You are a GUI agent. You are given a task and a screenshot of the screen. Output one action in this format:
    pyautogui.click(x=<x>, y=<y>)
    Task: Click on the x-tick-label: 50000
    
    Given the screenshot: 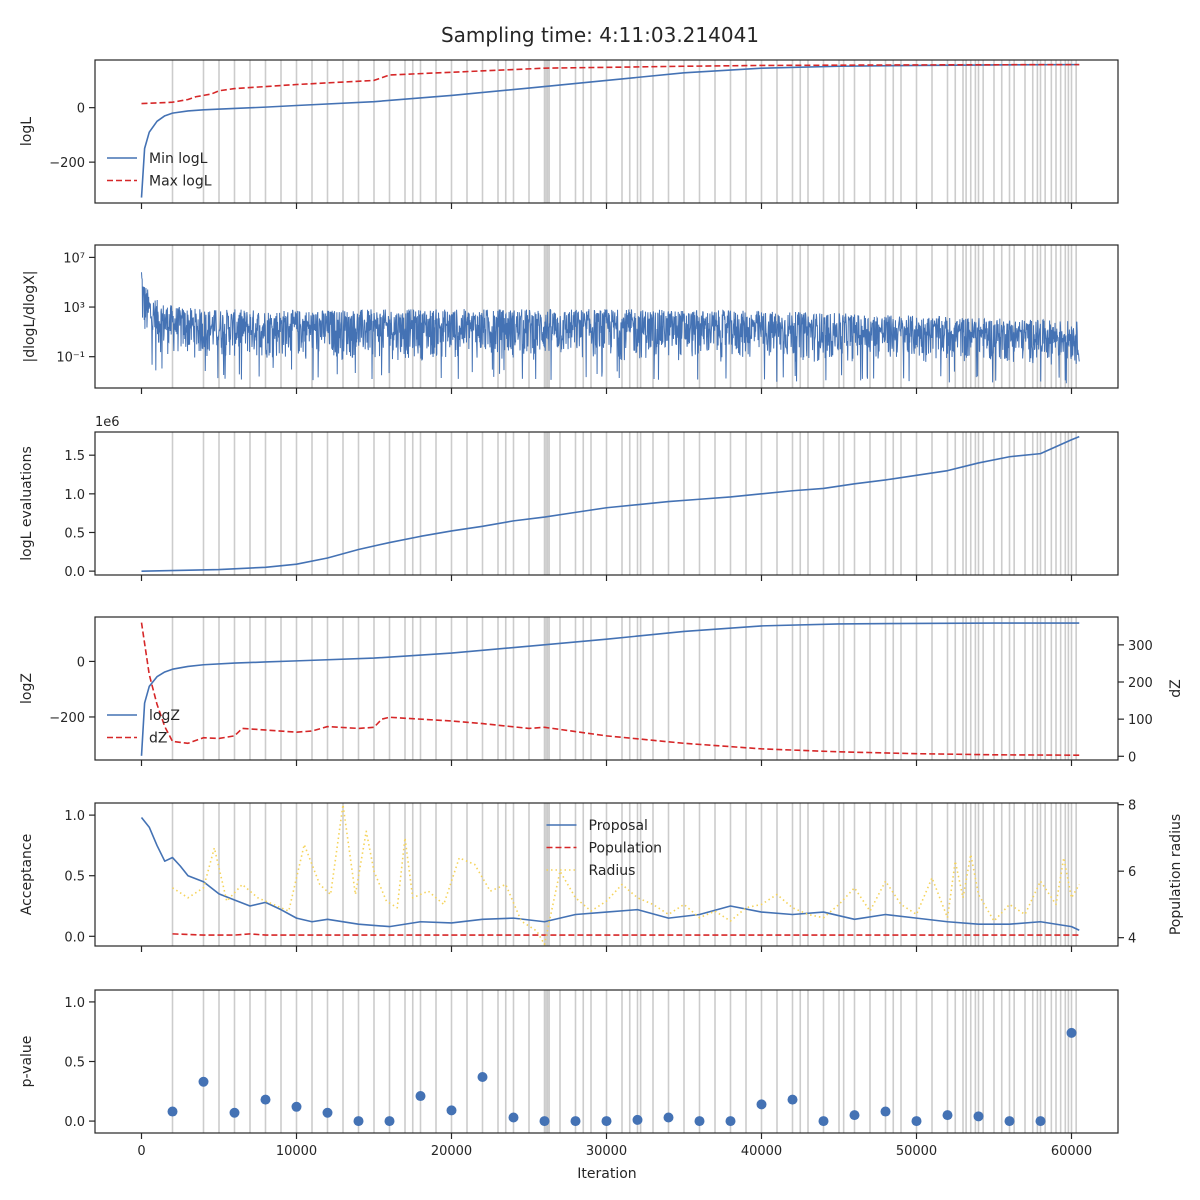 What is the action you would take?
    pyautogui.click(x=916, y=1151)
    